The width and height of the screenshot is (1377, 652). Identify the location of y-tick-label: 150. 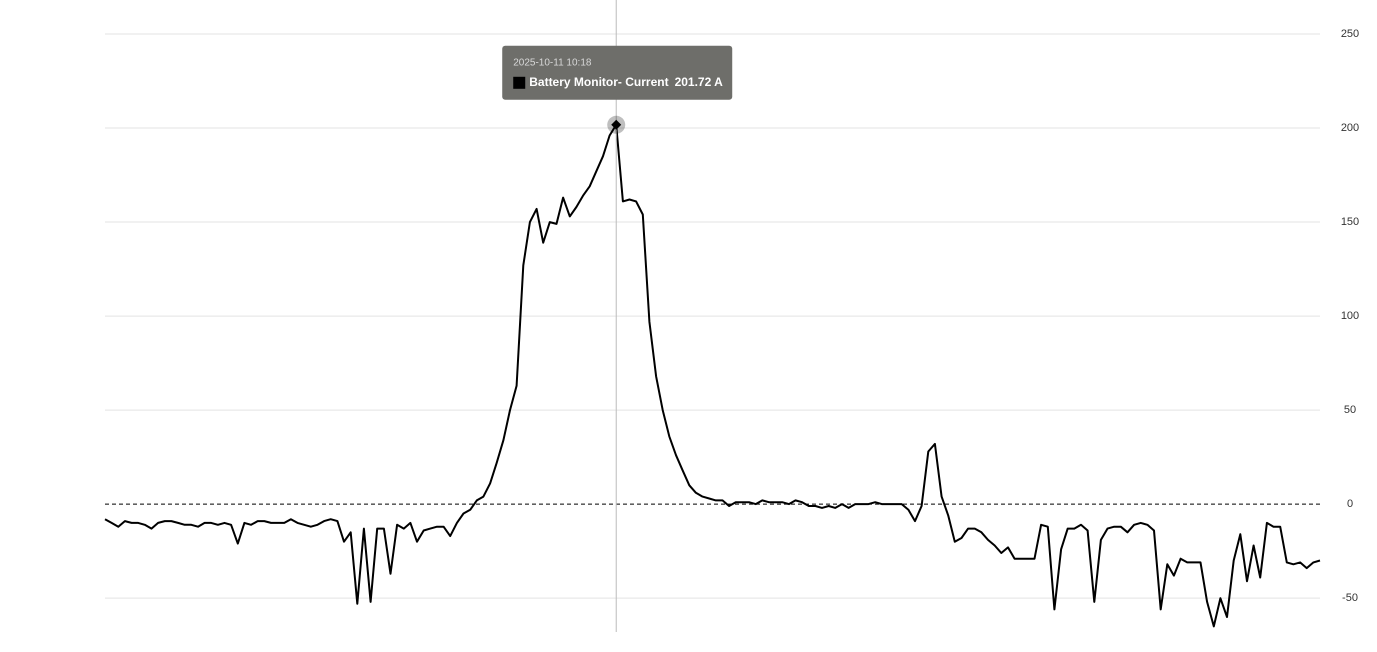
(1350, 222).